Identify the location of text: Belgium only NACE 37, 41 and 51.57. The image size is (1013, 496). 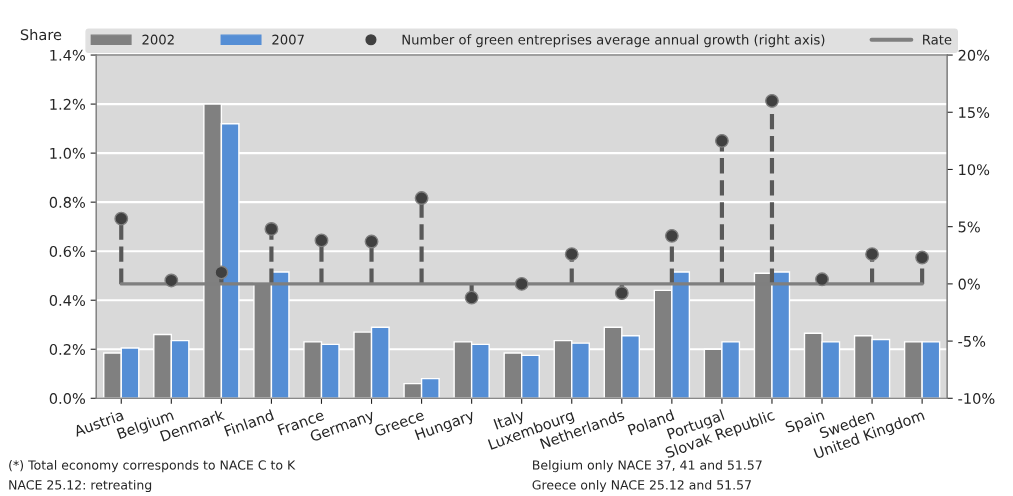
(647, 466).